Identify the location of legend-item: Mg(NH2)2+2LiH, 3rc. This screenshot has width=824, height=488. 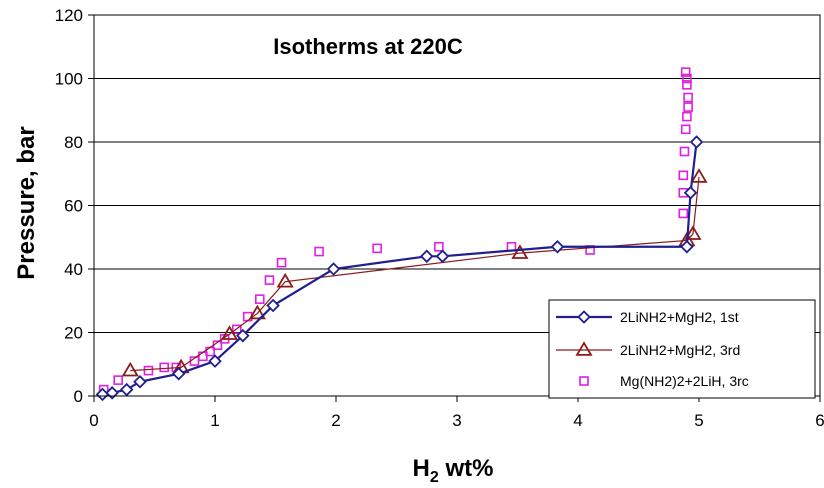
(664, 381).